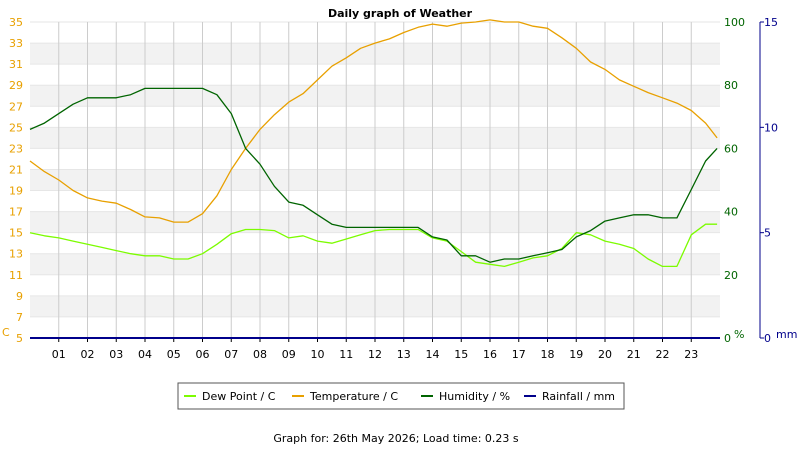 Image resolution: width=800 pixels, height=450 pixels. What do you see at coordinates (373, 245) in the screenshot?
I see `series-line-dew-point` at bounding box center [373, 245].